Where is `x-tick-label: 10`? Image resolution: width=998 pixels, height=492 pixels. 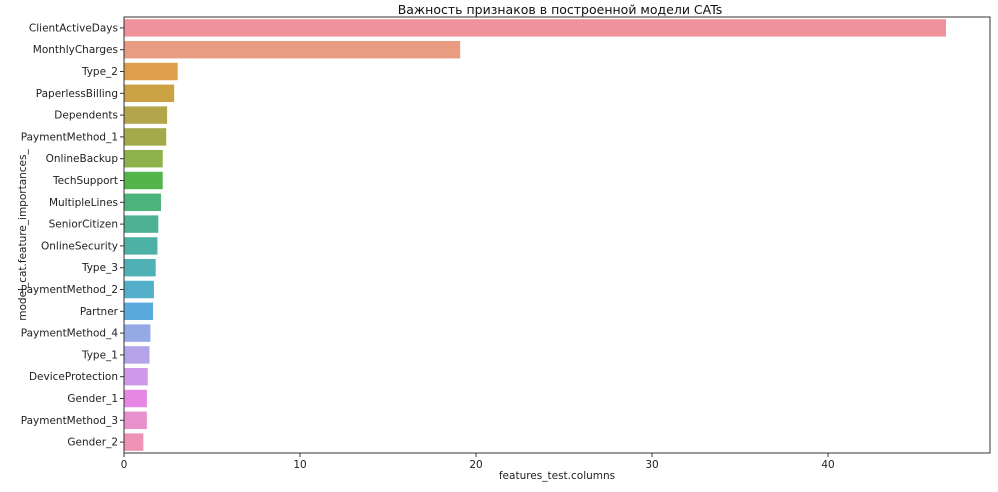 x-tick-label: 10 is located at coordinates (299, 465).